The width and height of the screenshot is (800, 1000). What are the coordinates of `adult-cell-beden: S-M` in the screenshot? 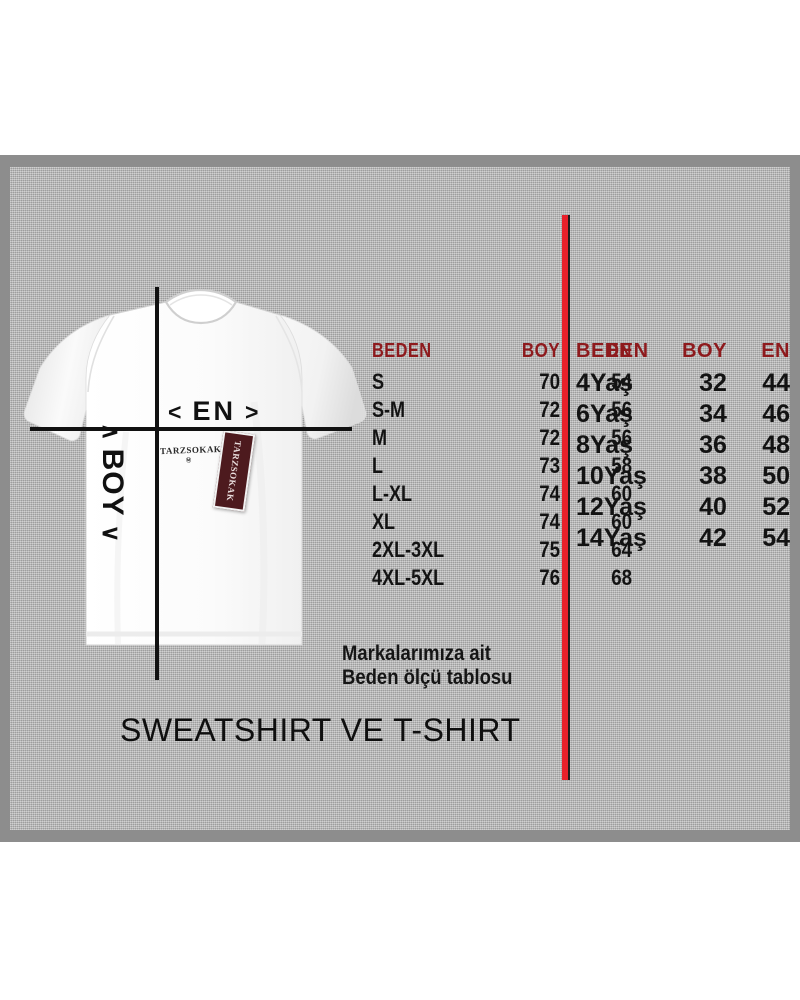 It's located at (389, 409).